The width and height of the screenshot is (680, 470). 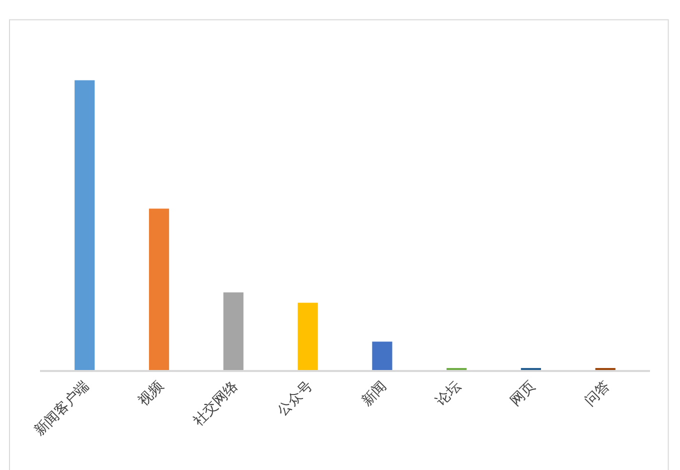 I want to click on x-tick-label: 新闻客户端, so click(x=62, y=409).